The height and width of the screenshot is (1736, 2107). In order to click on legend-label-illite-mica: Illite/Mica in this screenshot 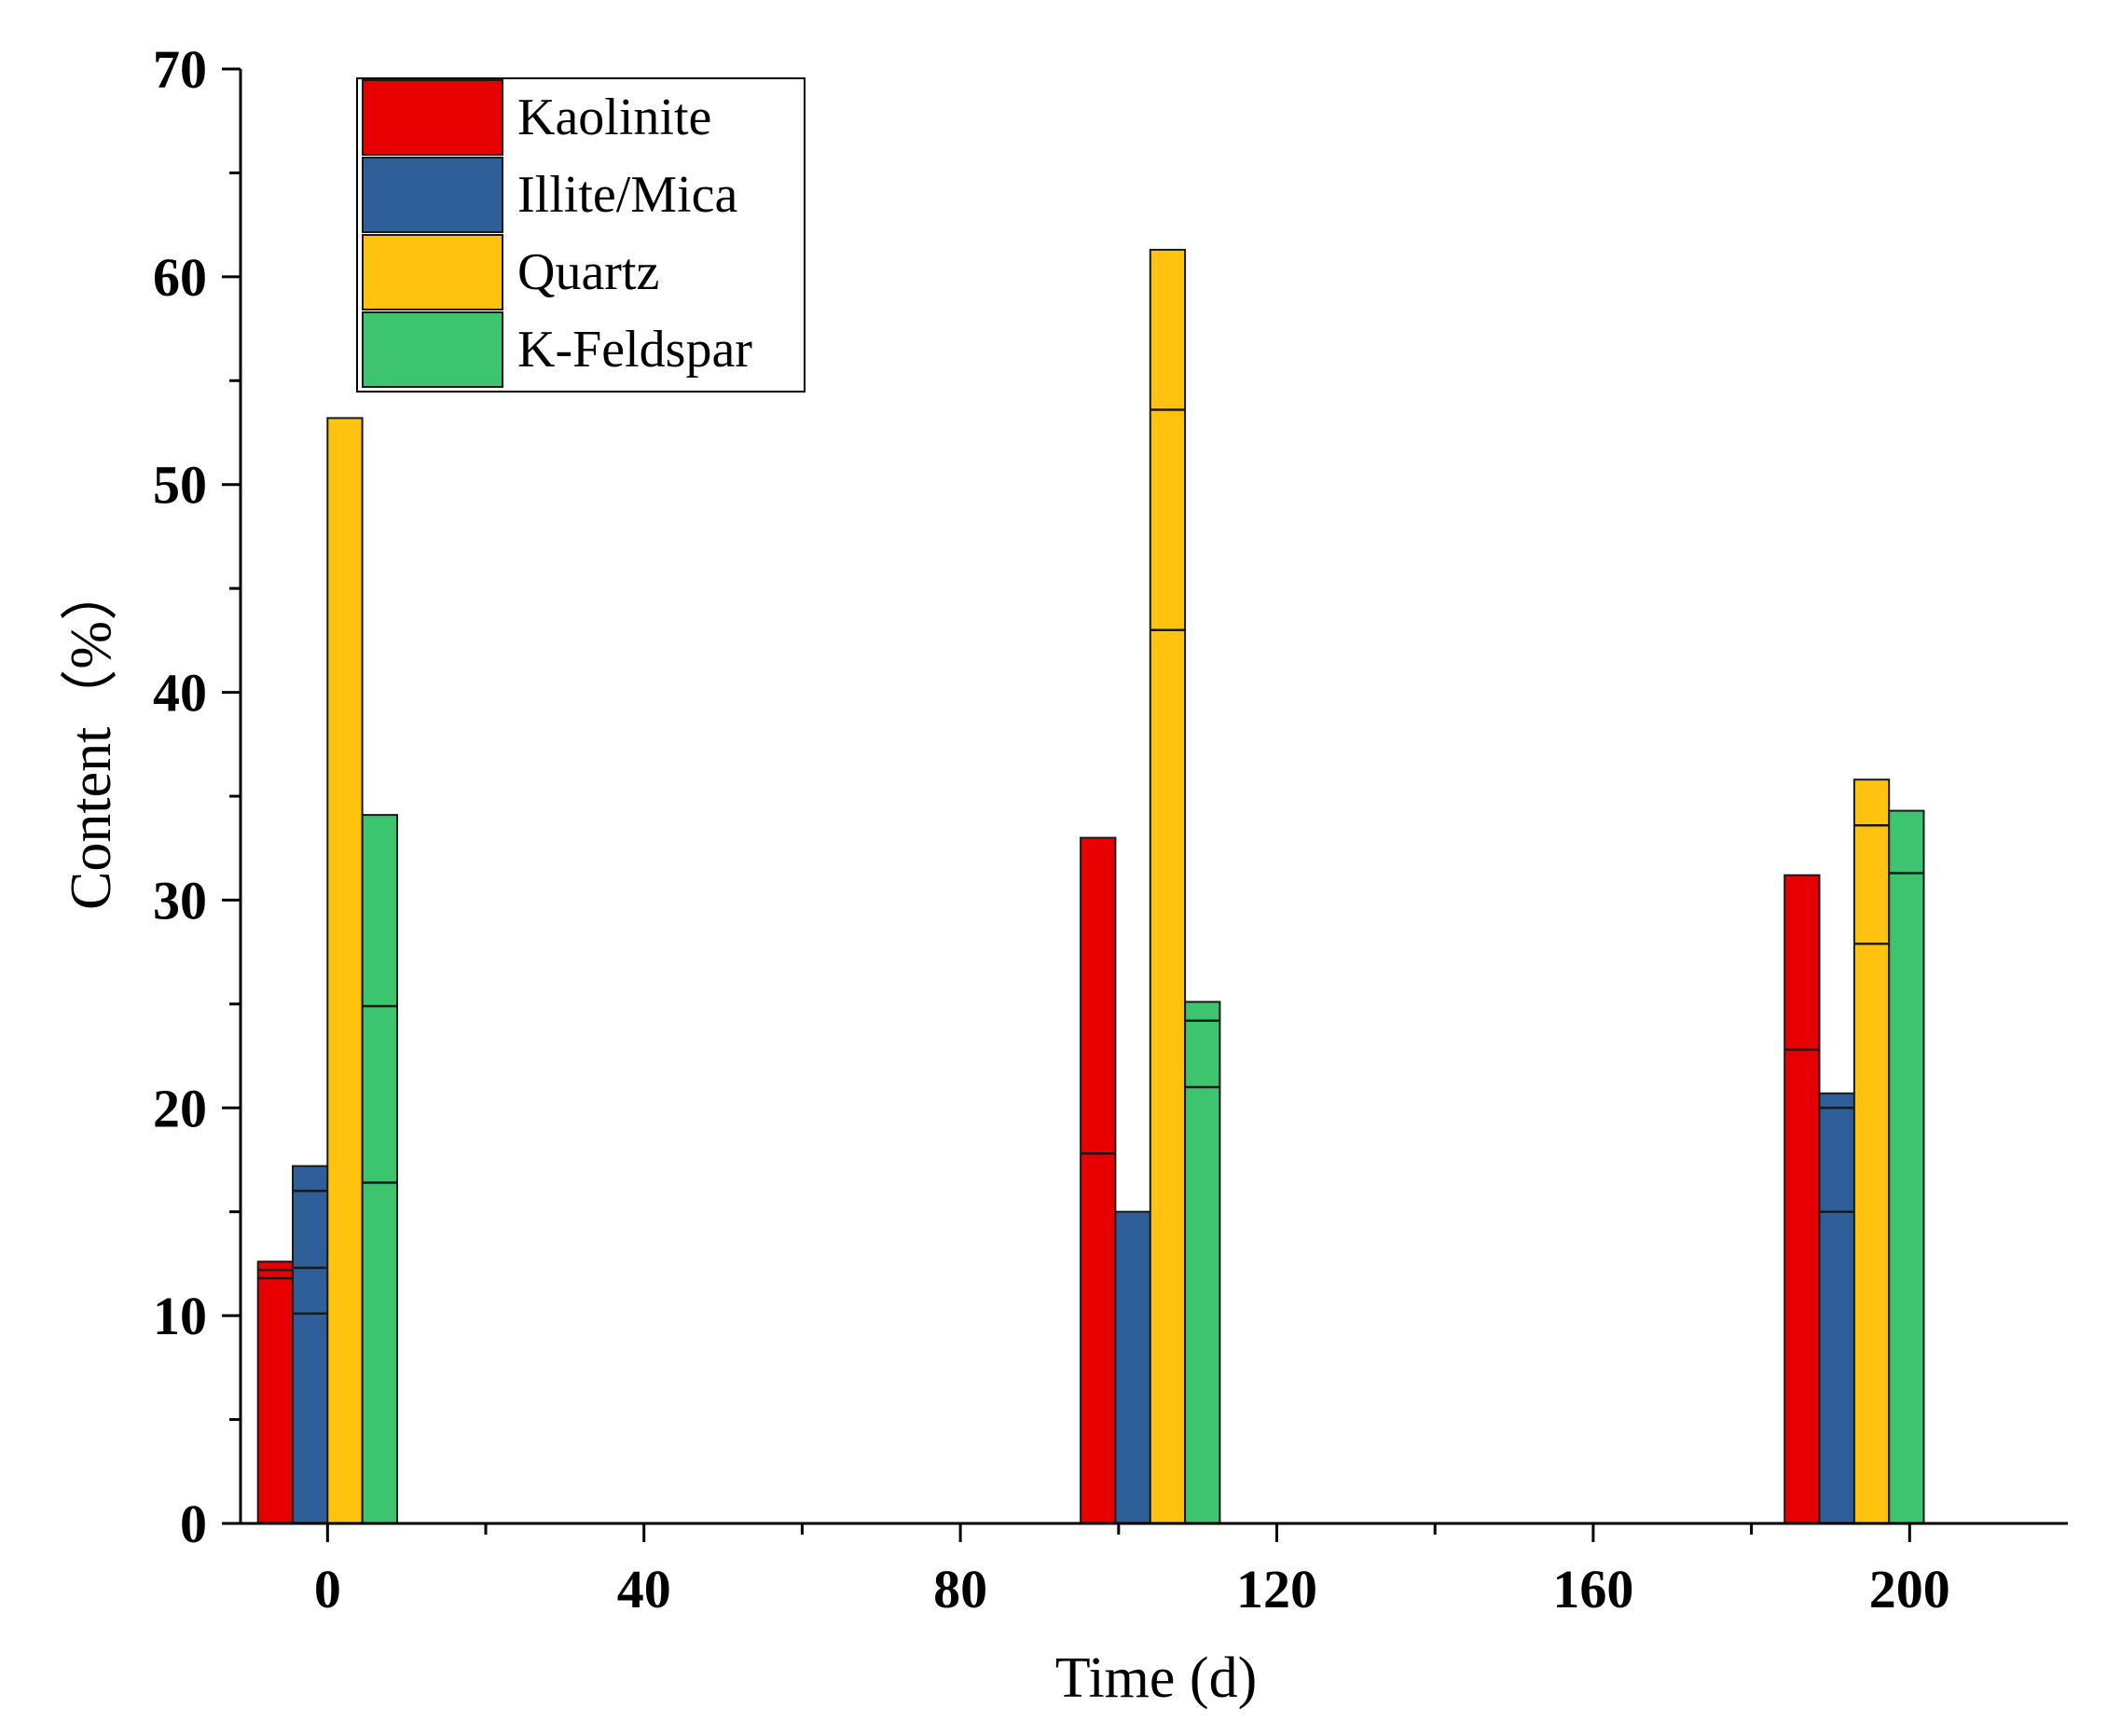, I will do `click(627, 195)`.